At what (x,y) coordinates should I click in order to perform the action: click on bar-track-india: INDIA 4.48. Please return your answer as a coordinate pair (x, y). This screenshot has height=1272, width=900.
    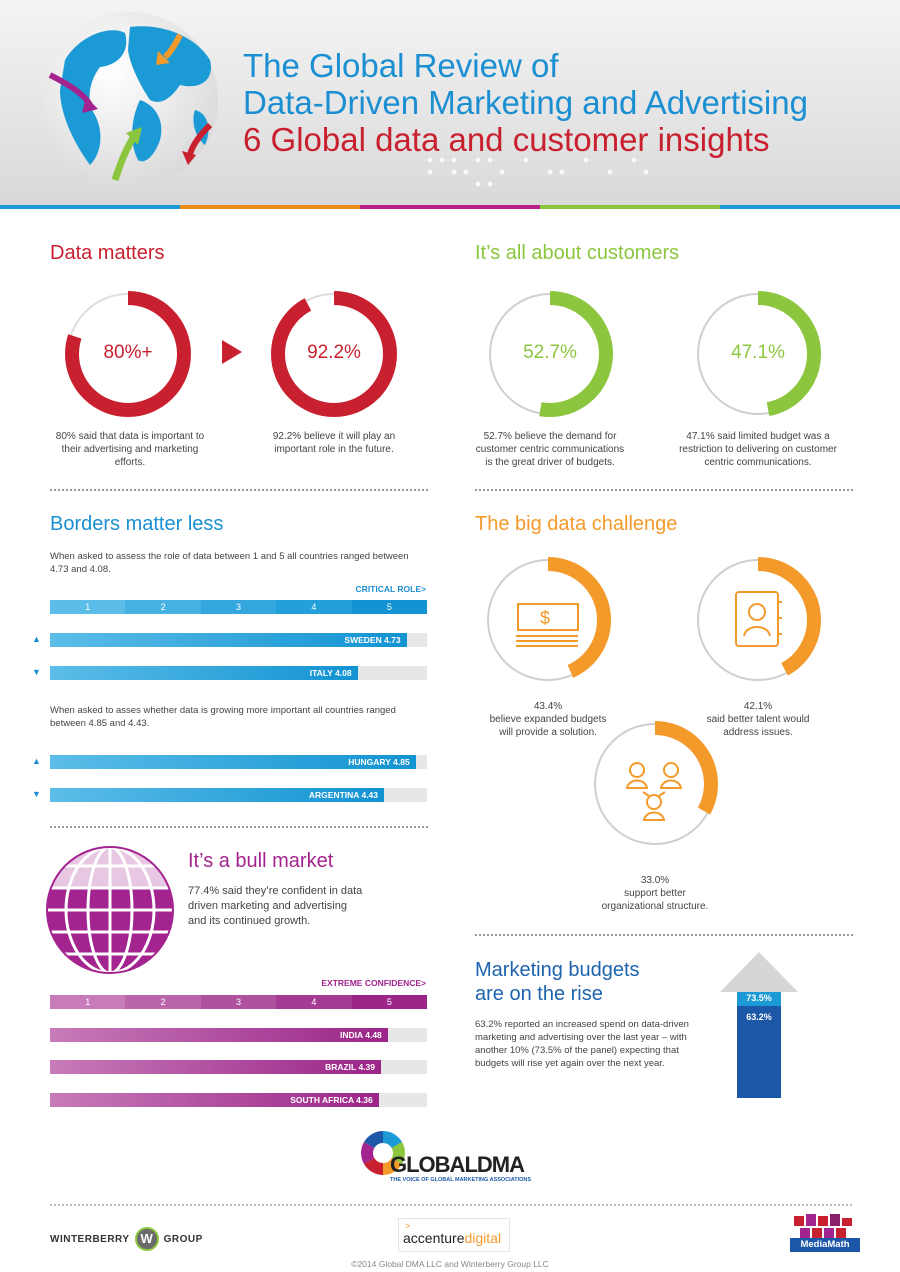
    Looking at the image, I should click on (238, 1035).